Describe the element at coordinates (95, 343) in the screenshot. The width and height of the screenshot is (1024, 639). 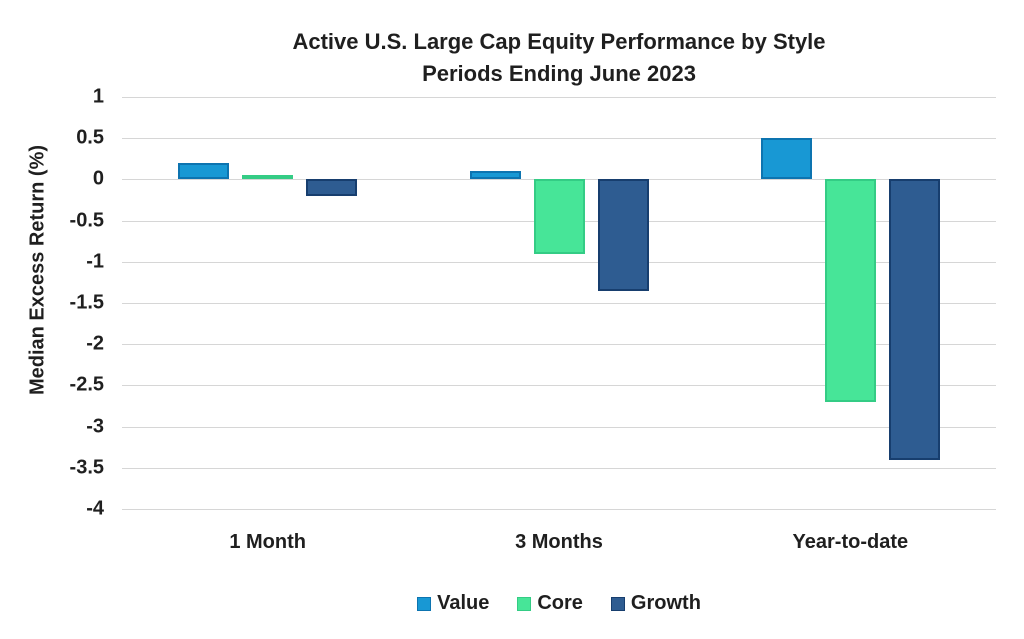
I see `y-tick-label: -2` at that location.